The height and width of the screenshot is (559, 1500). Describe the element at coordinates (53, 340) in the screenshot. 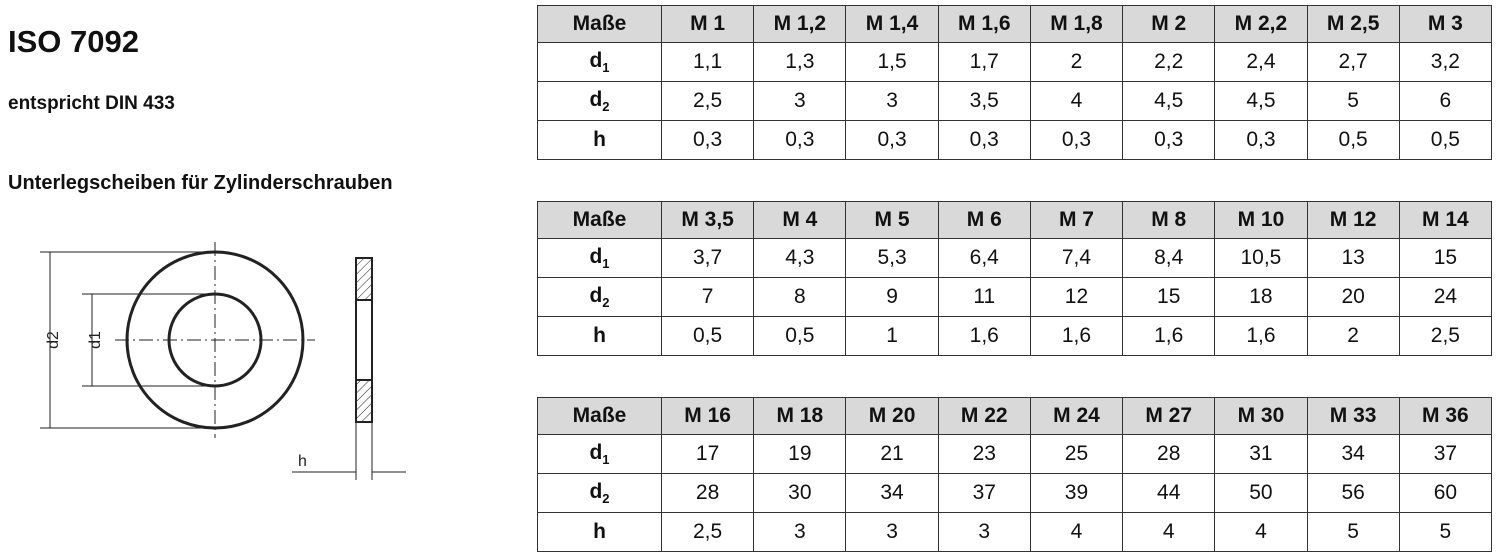

I see `label-d2: d2` at that location.